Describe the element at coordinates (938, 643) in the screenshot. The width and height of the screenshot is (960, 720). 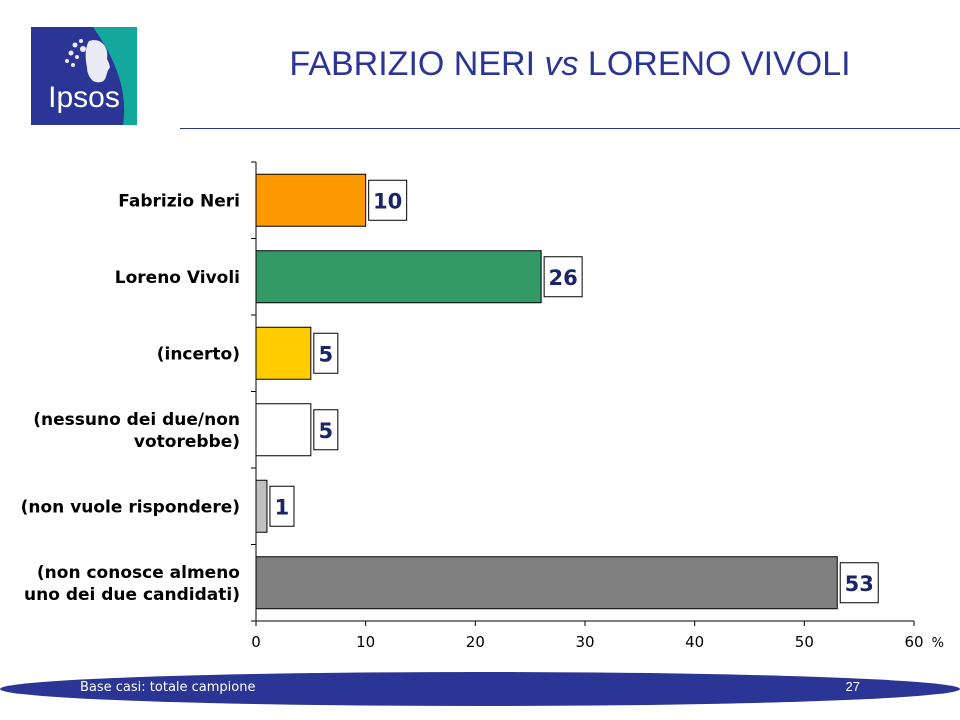
I see `x-axis-unit: %` at that location.